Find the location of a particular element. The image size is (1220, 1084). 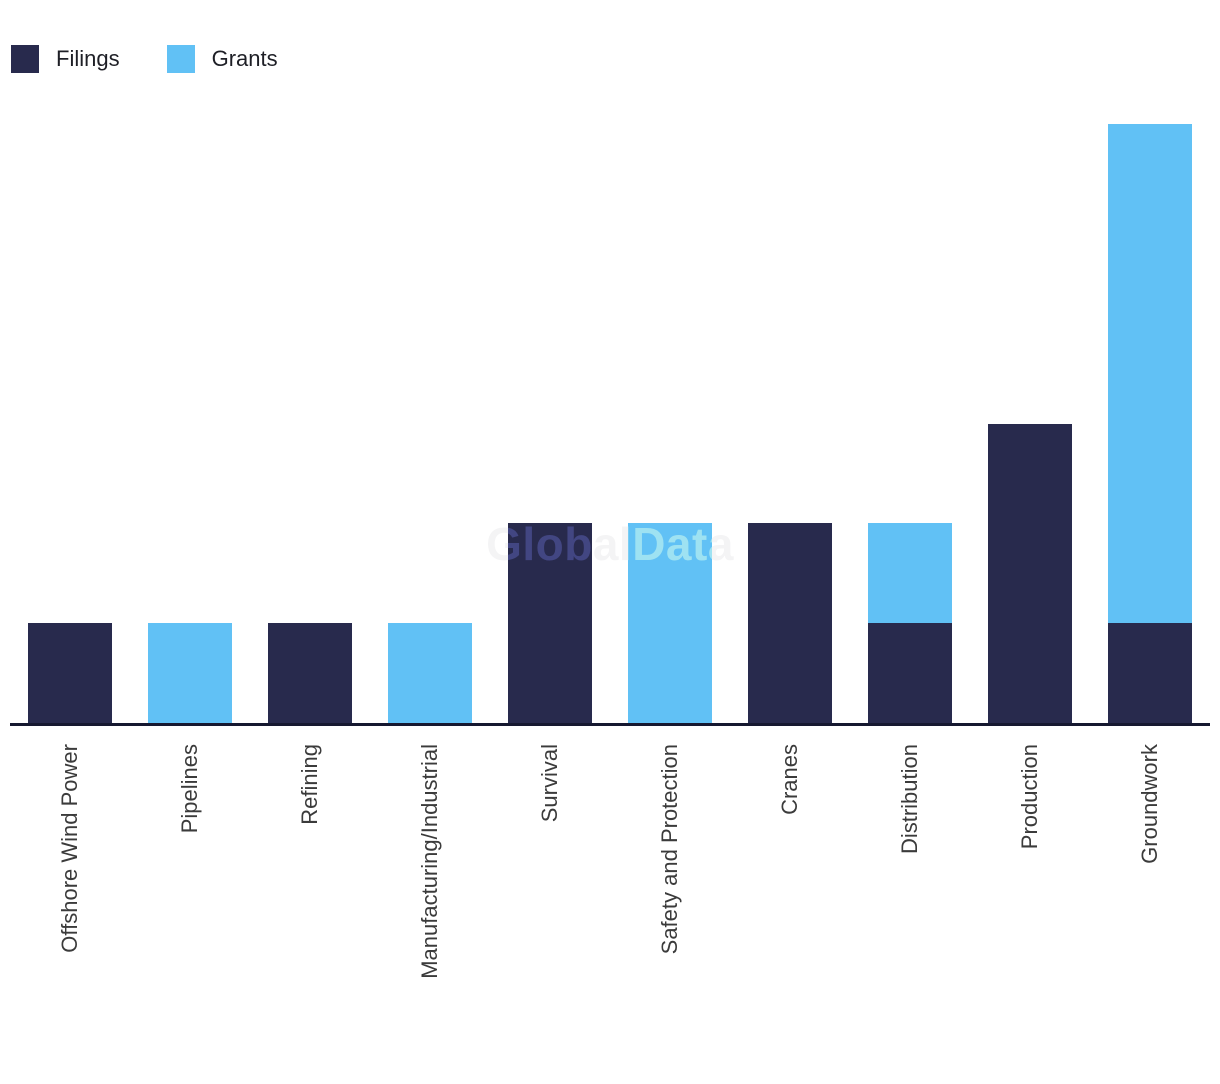

legend-label-filings: Filings is located at coordinates (88, 58).